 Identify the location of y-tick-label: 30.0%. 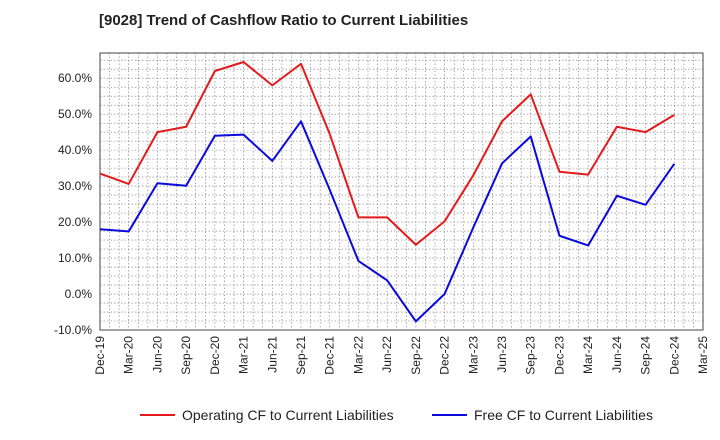
(75, 186).